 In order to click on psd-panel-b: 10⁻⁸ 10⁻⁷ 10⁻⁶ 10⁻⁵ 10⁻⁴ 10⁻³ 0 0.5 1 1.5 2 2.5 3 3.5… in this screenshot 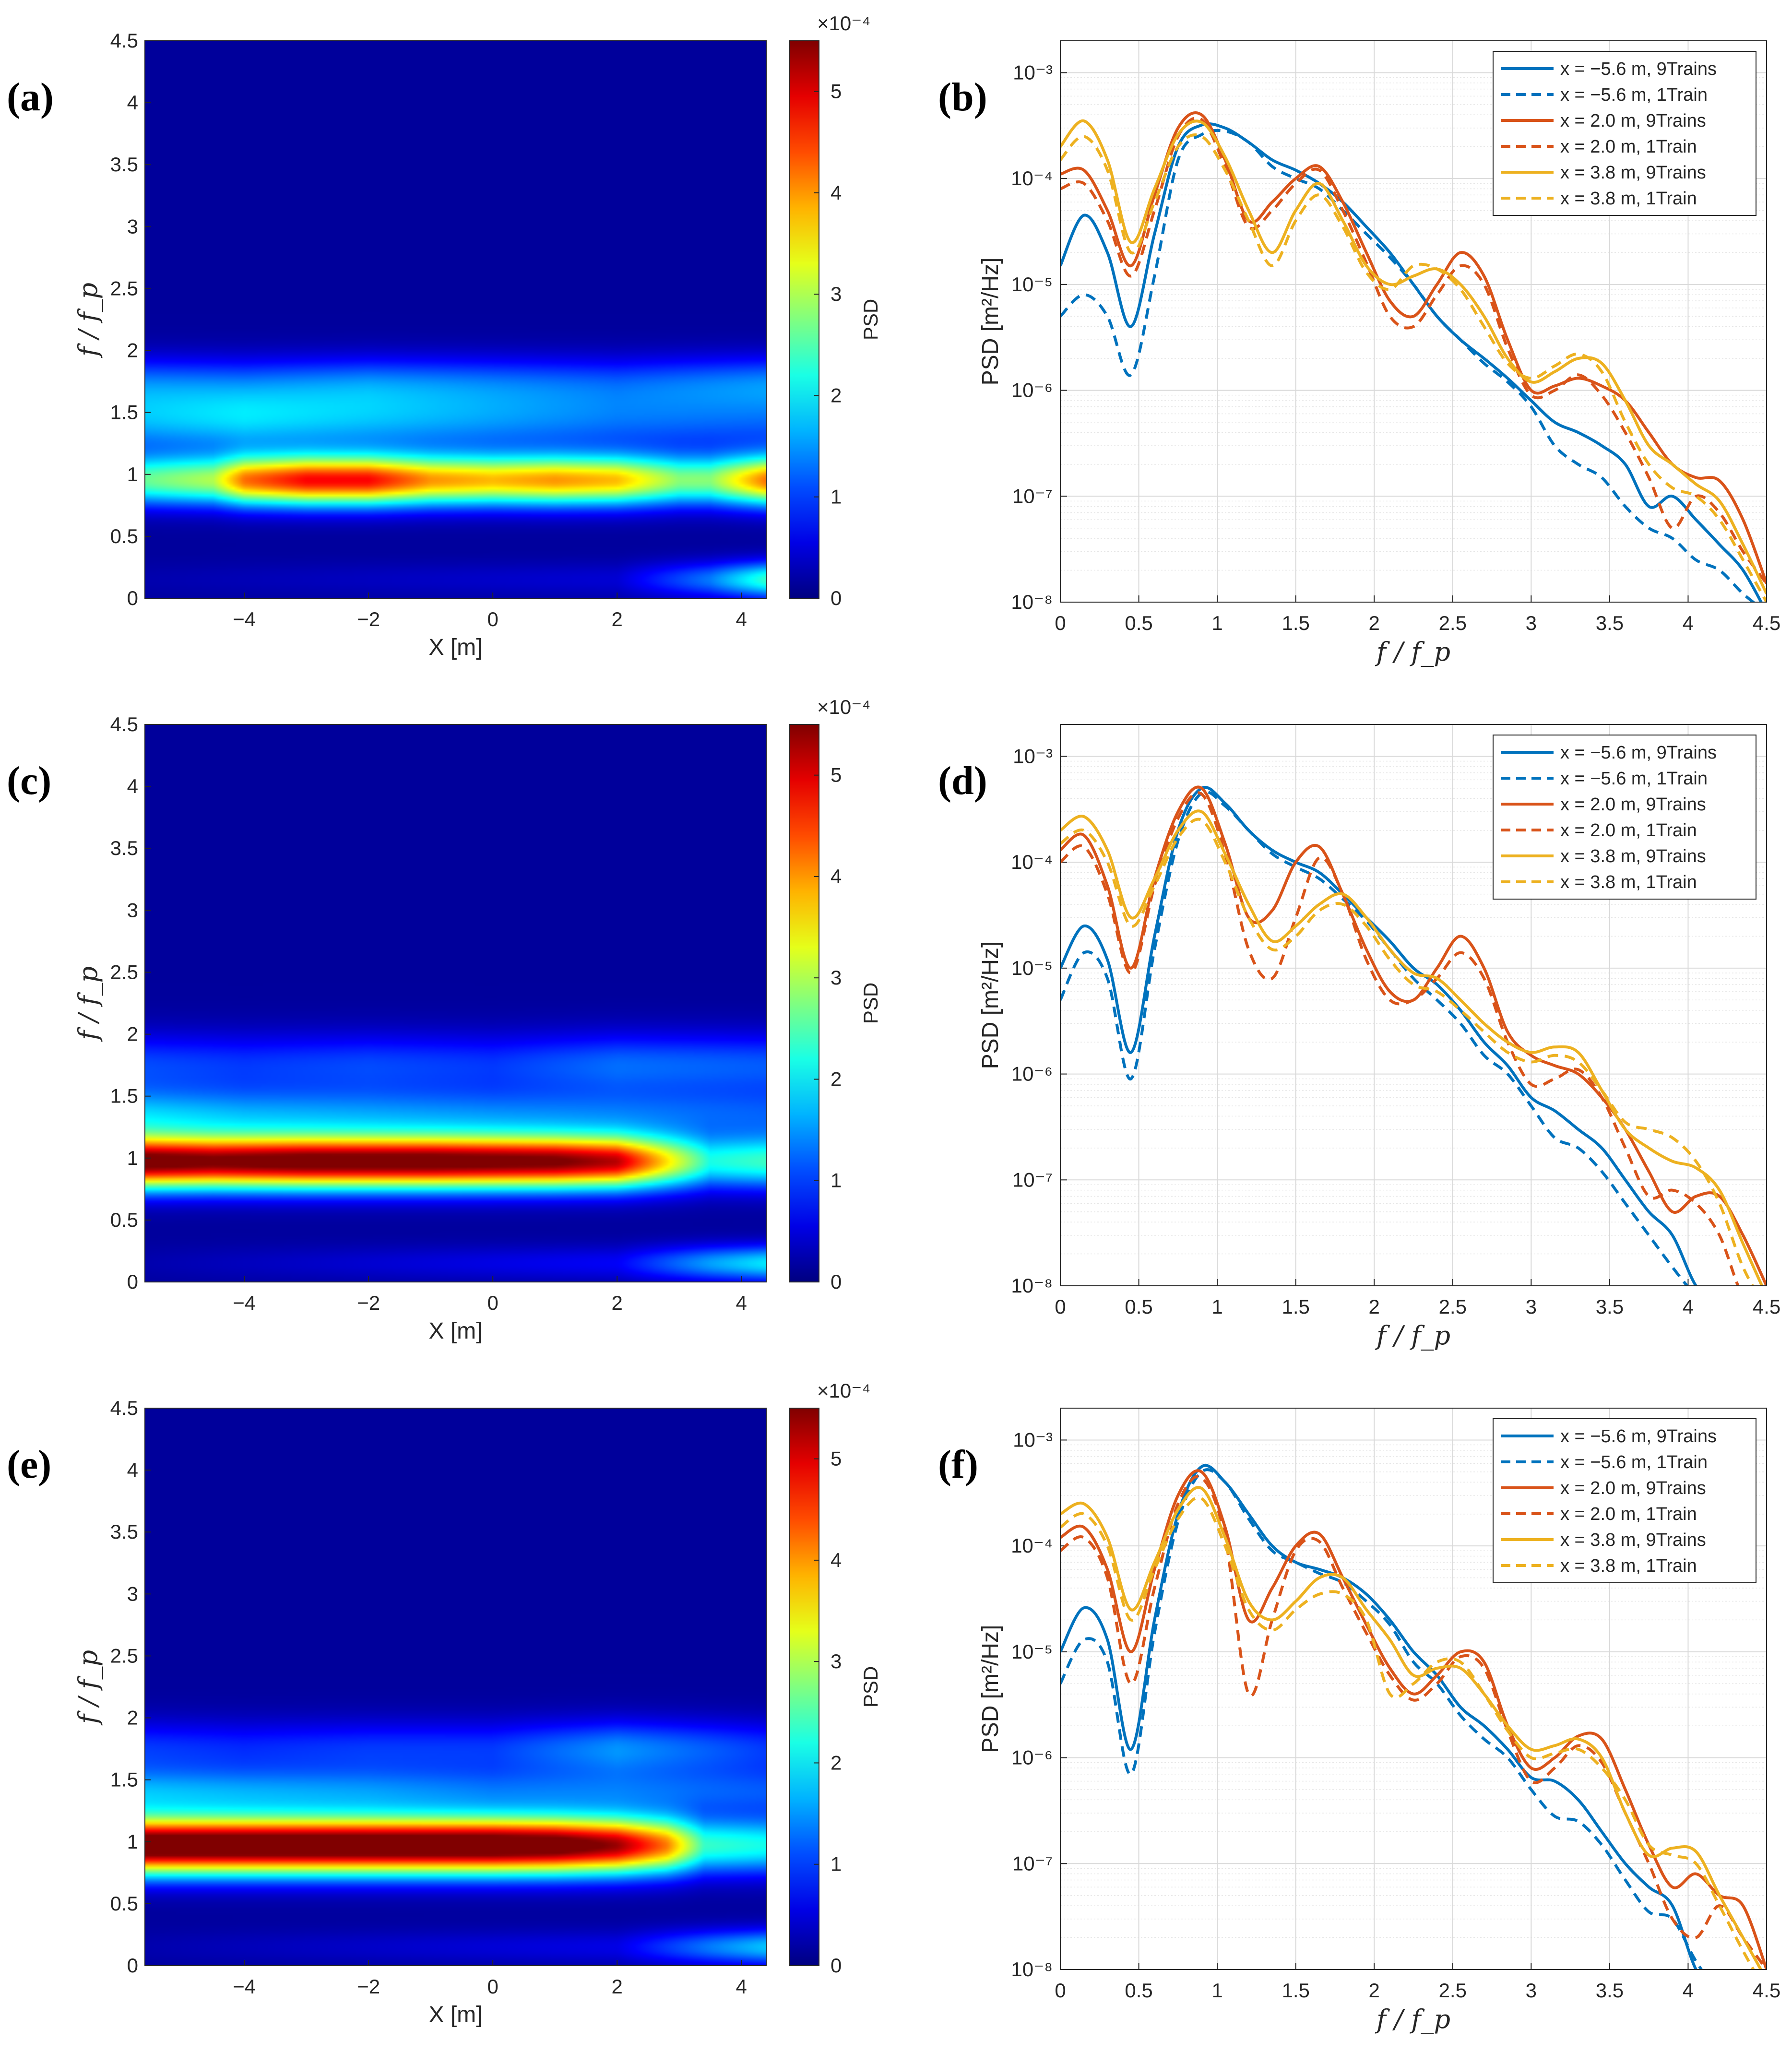, I will do `click(1379, 353)`.